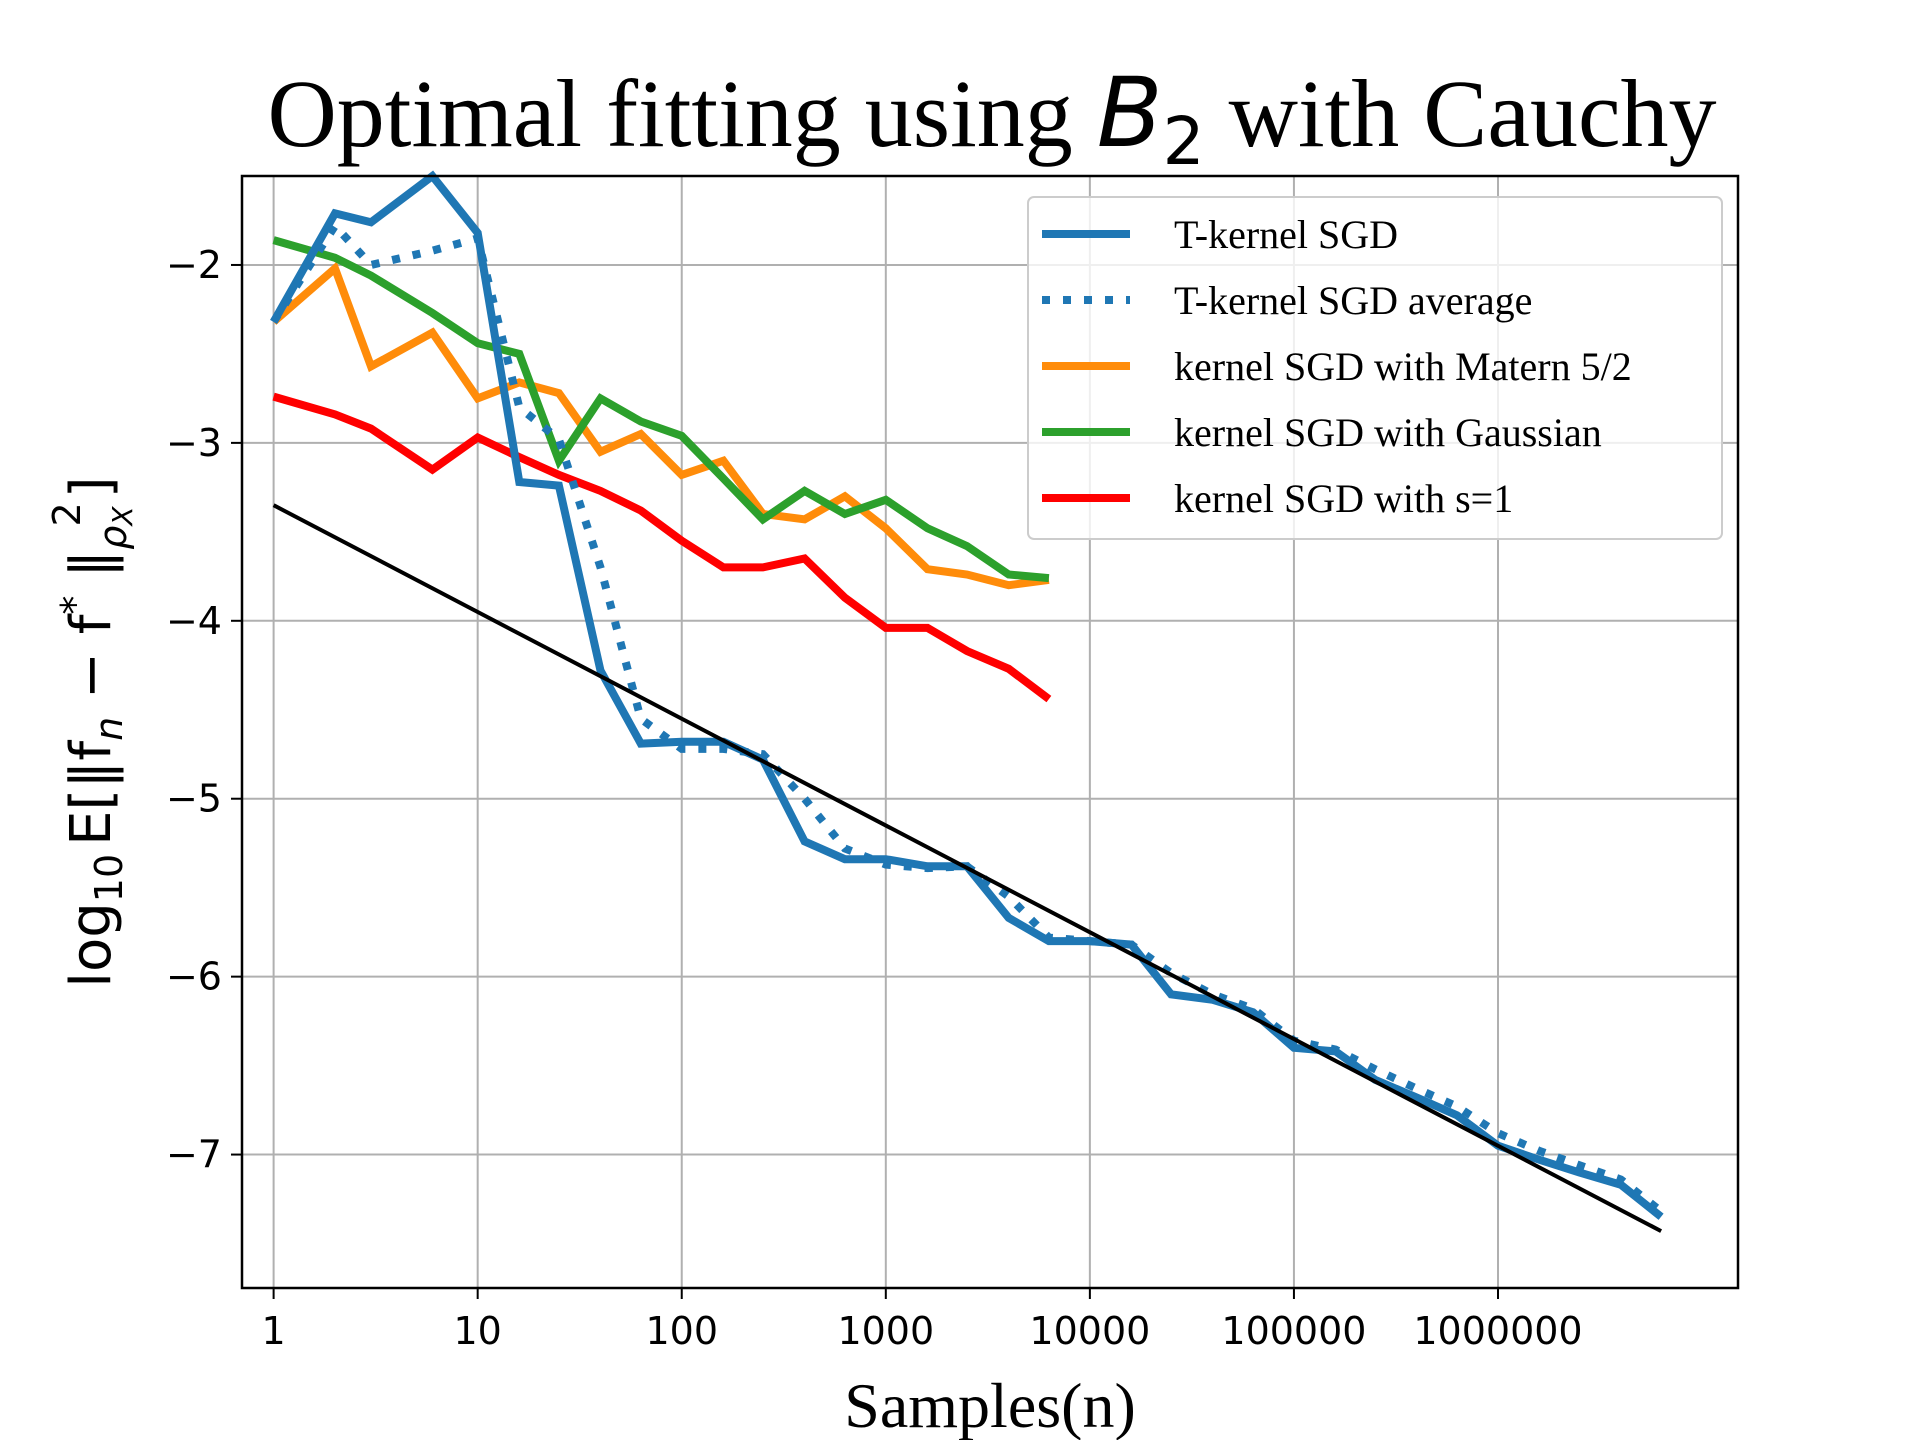 The width and height of the screenshot is (1920, 1445). I want to click on legend-label: T-kernel SGD, so click(1286, 234).